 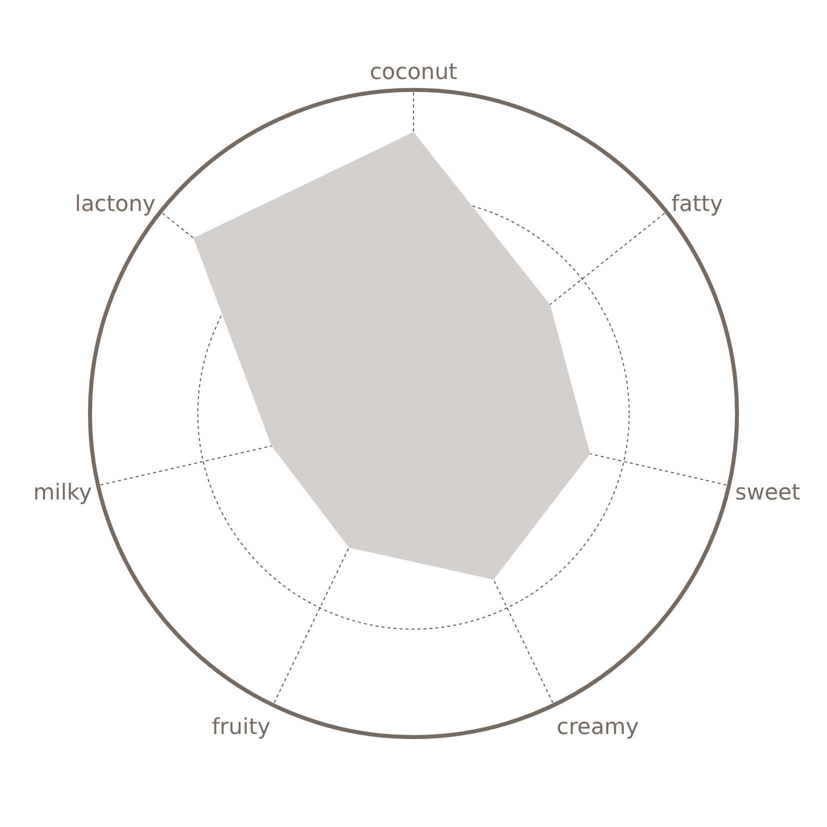 What do you see at coordinates (414, 73) in the screenshot?
I see `spoke-label: coconut` at bounding box center [414, 73].